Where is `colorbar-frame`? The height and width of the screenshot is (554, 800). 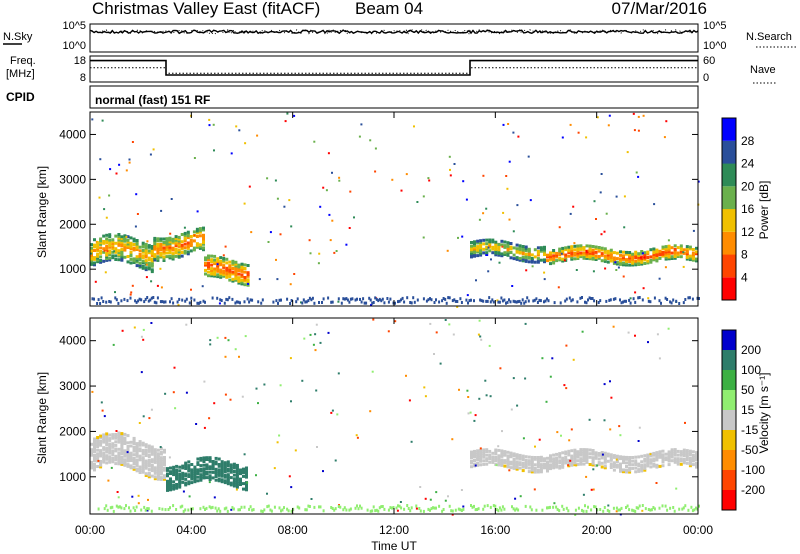 colorbar-frame is located at coordinates (729, 209).